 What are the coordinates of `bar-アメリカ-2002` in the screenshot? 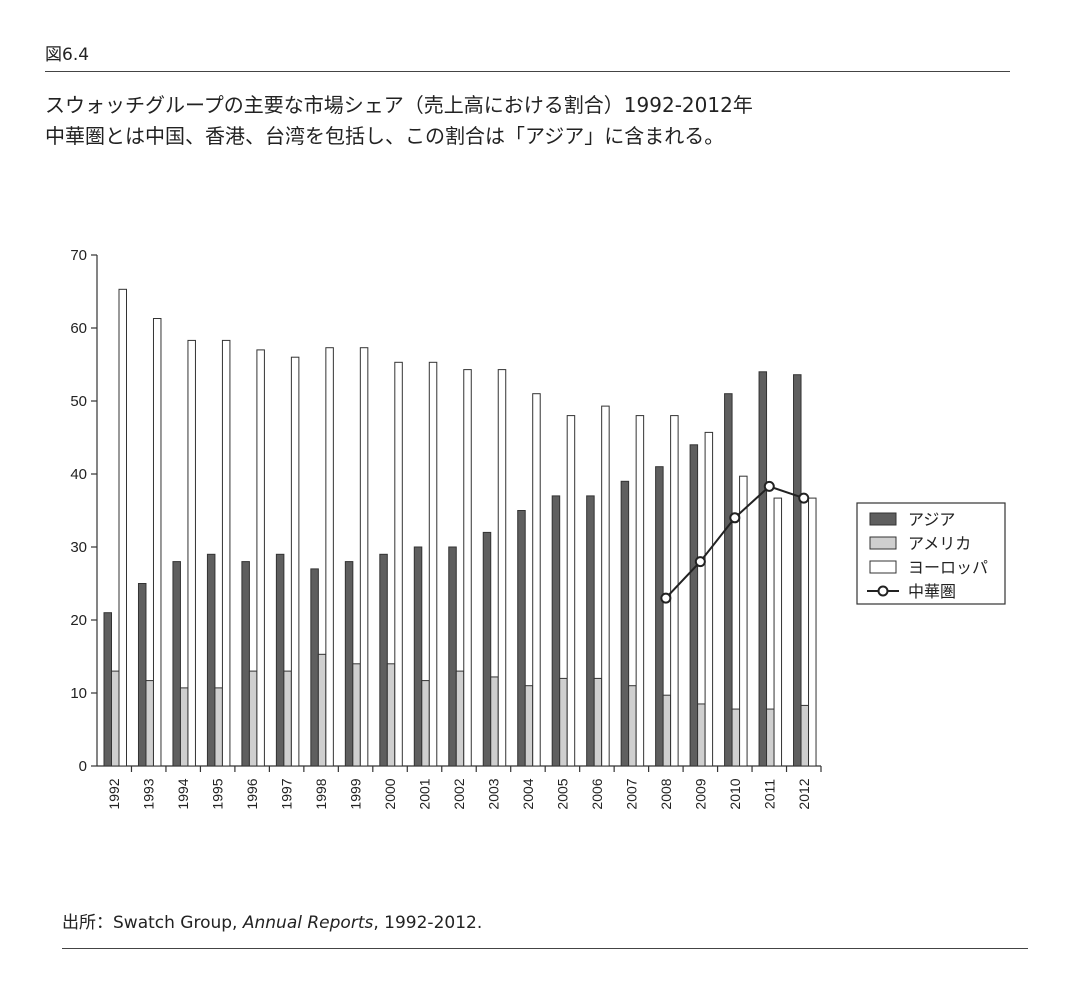 It's located at (460, 718).